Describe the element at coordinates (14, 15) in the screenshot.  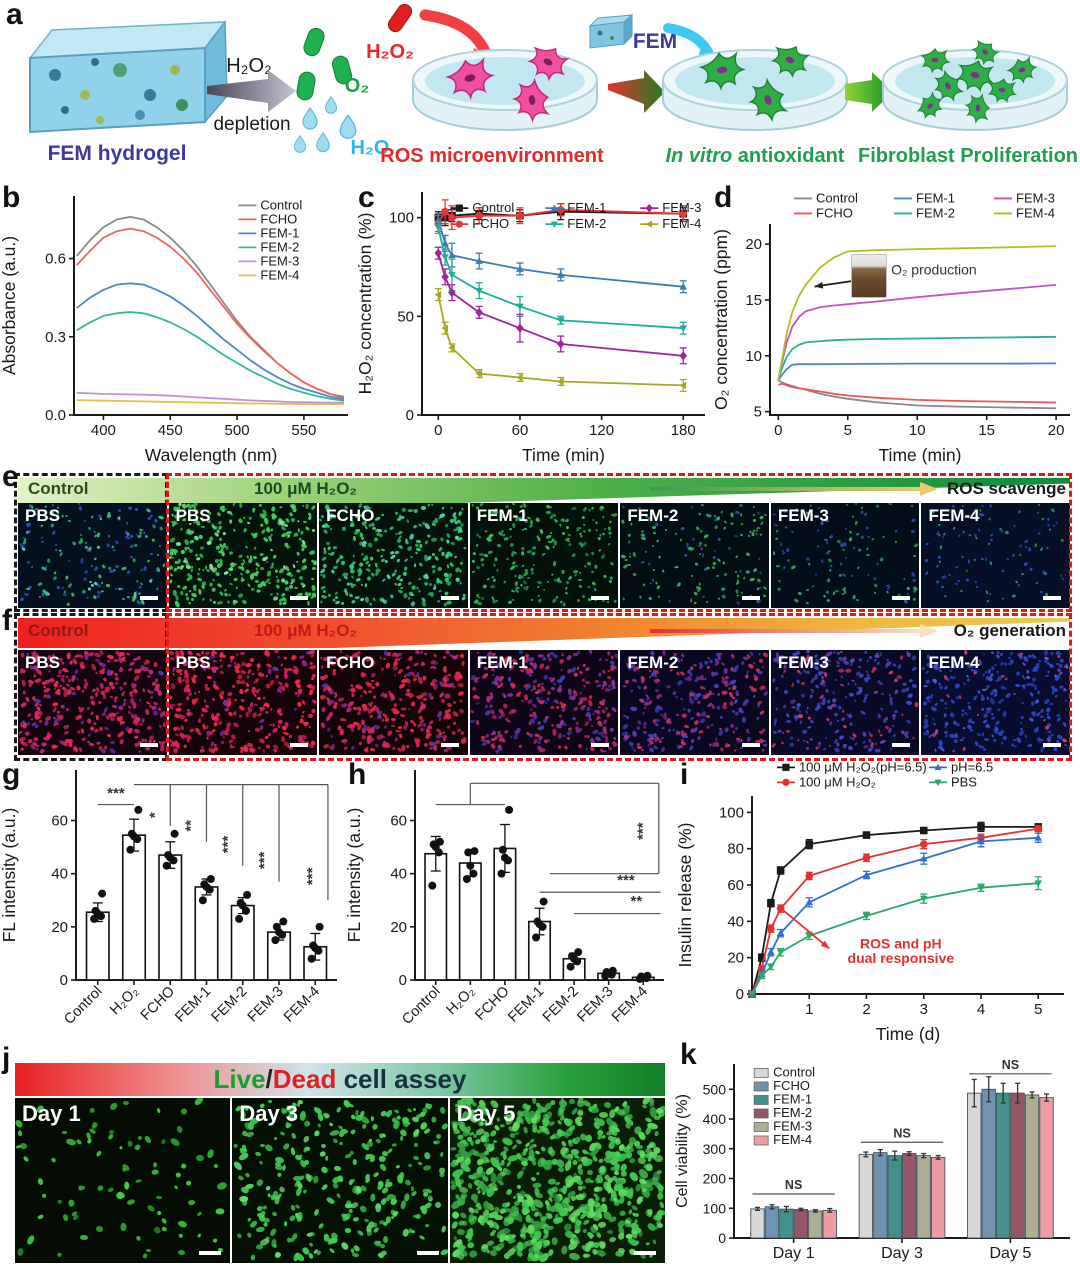
I see `panel-label-a: a` at that location.